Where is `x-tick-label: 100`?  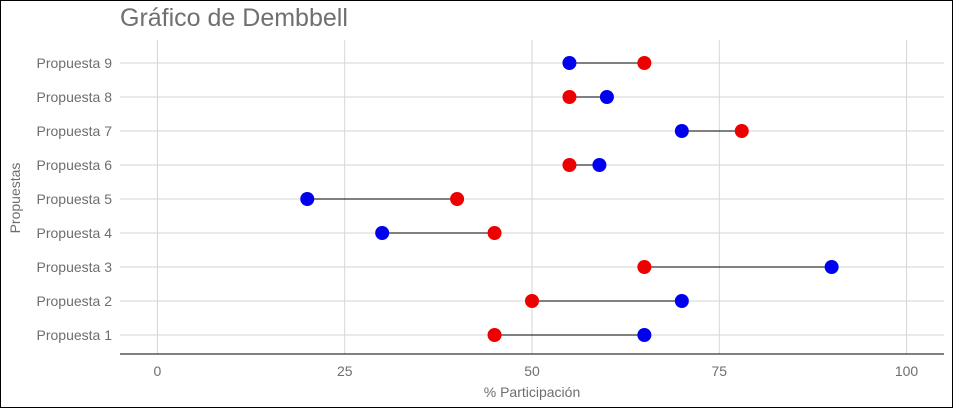
x-tick-label: 100 is located at coordinates (907, 371).